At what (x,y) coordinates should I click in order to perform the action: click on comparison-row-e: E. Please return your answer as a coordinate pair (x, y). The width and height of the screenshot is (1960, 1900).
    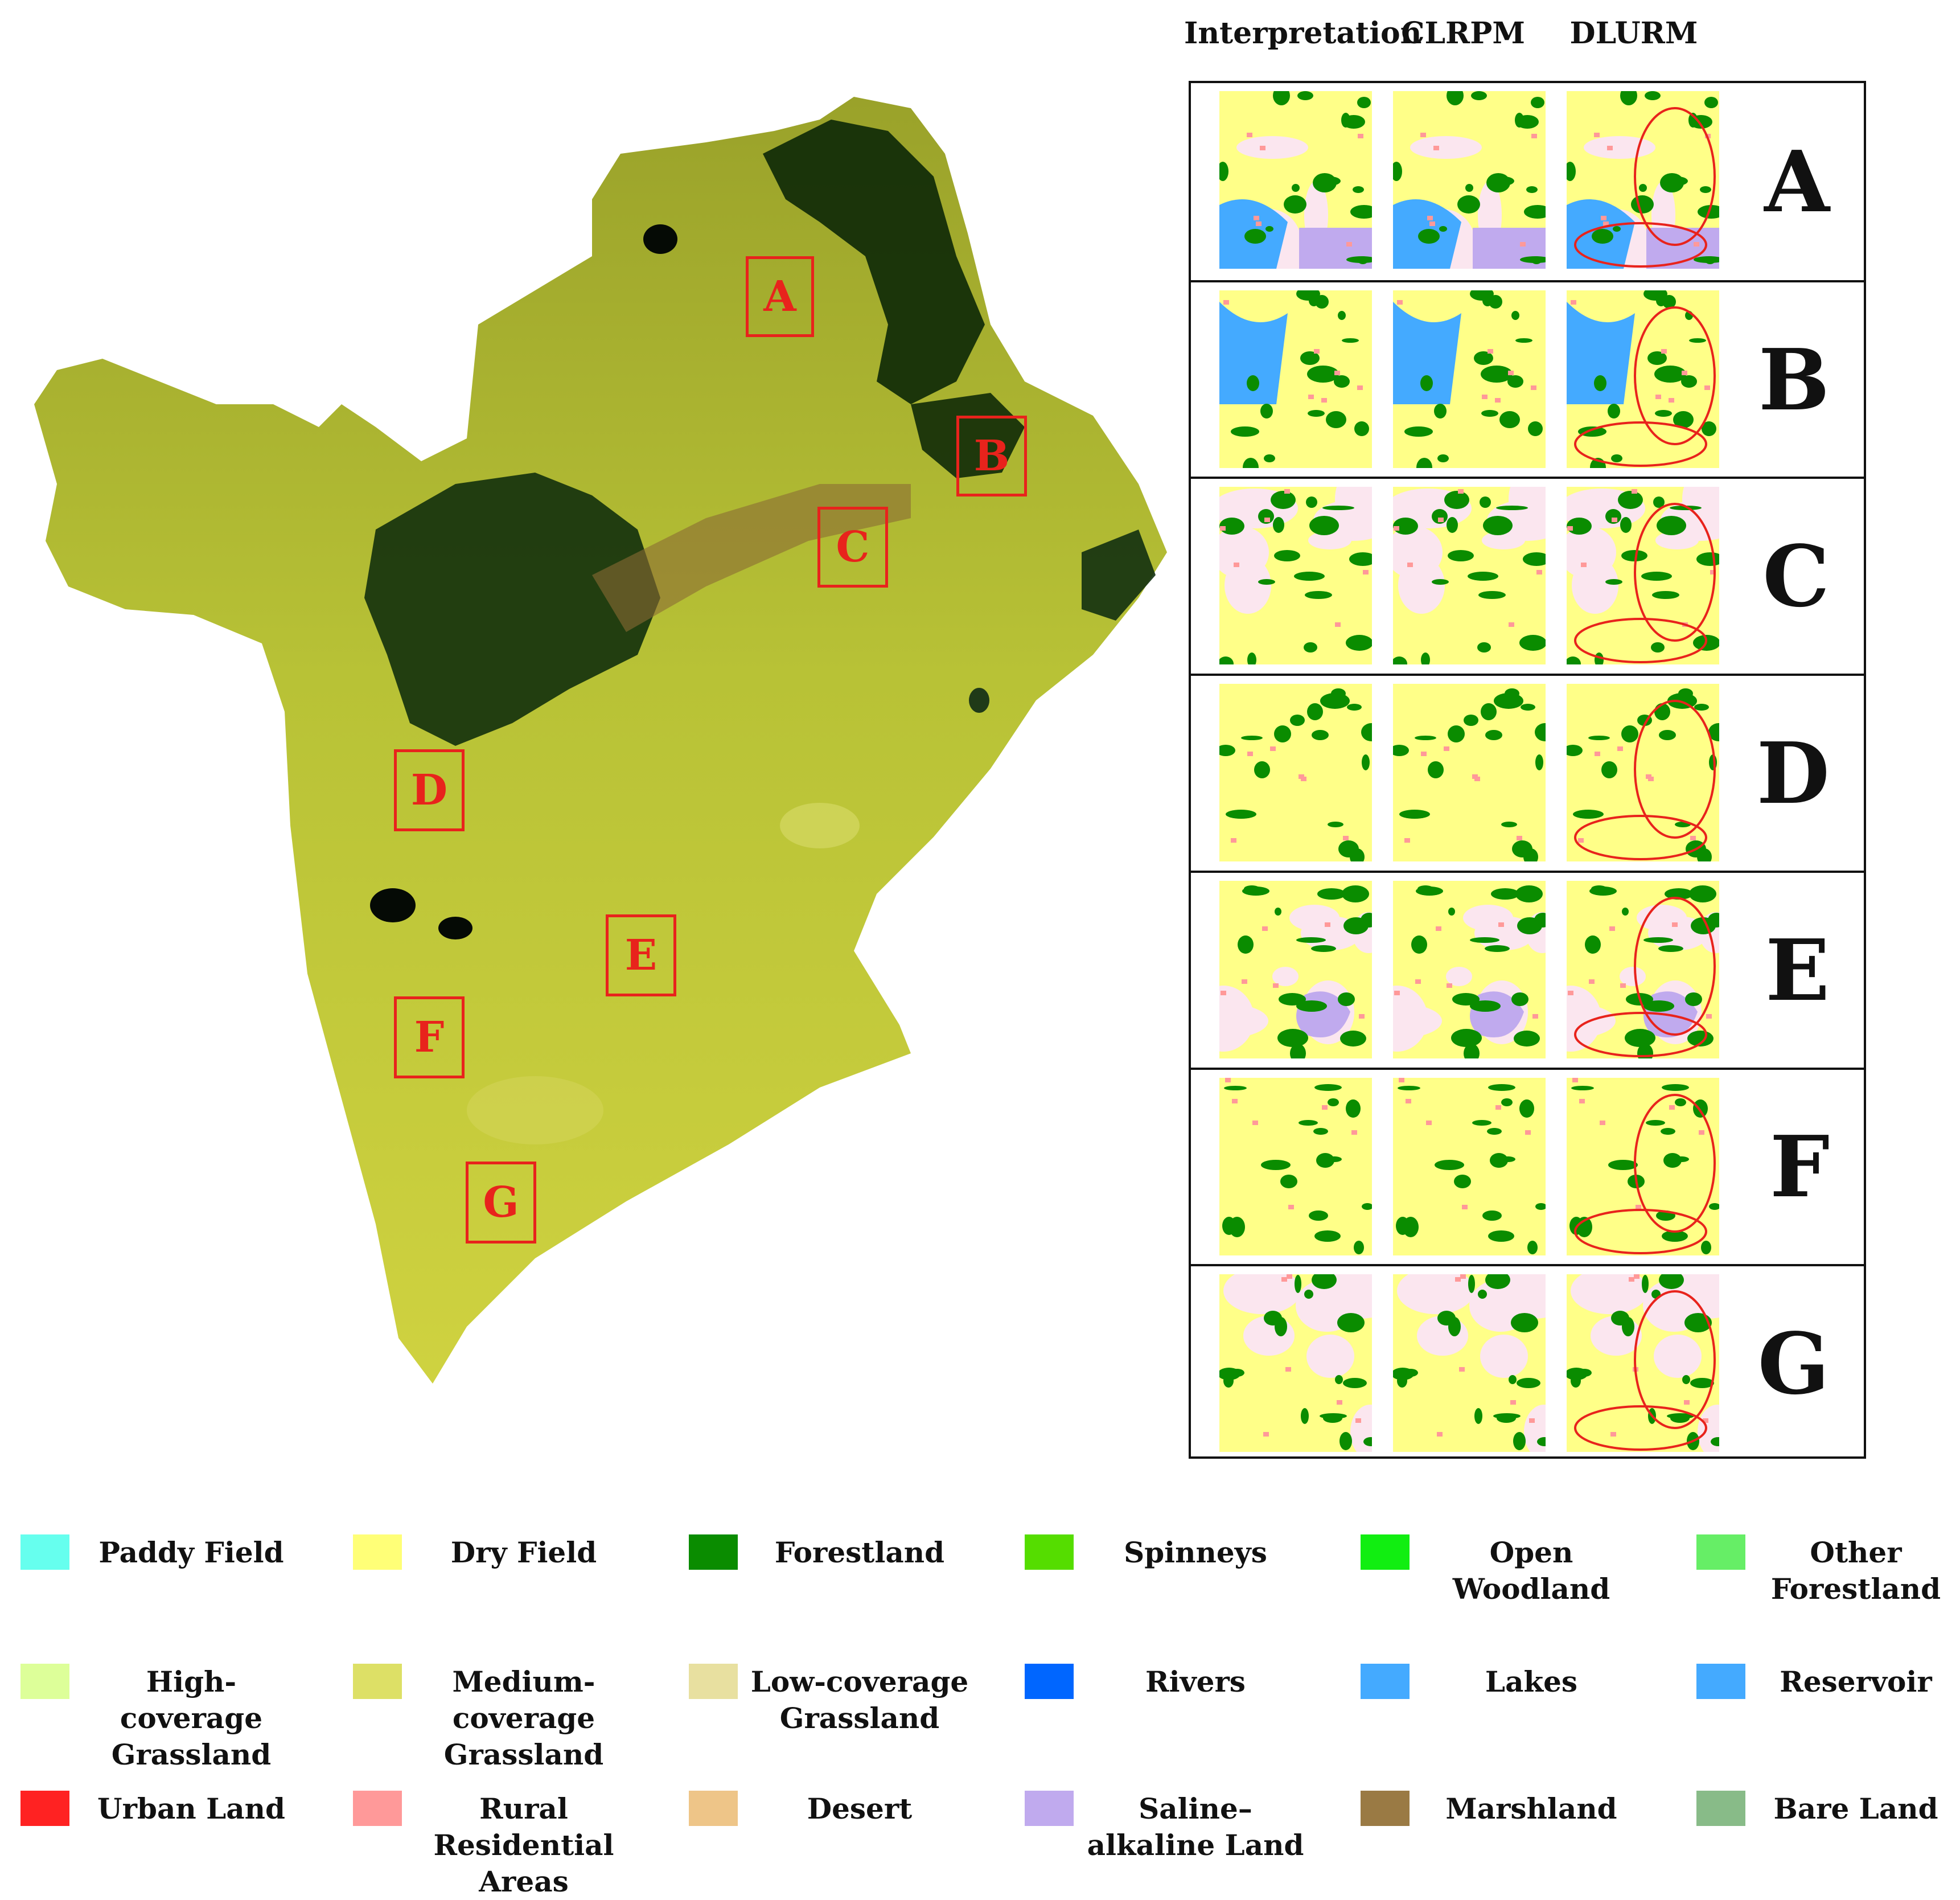
    Looking at the image, I should click on (1527, 969).